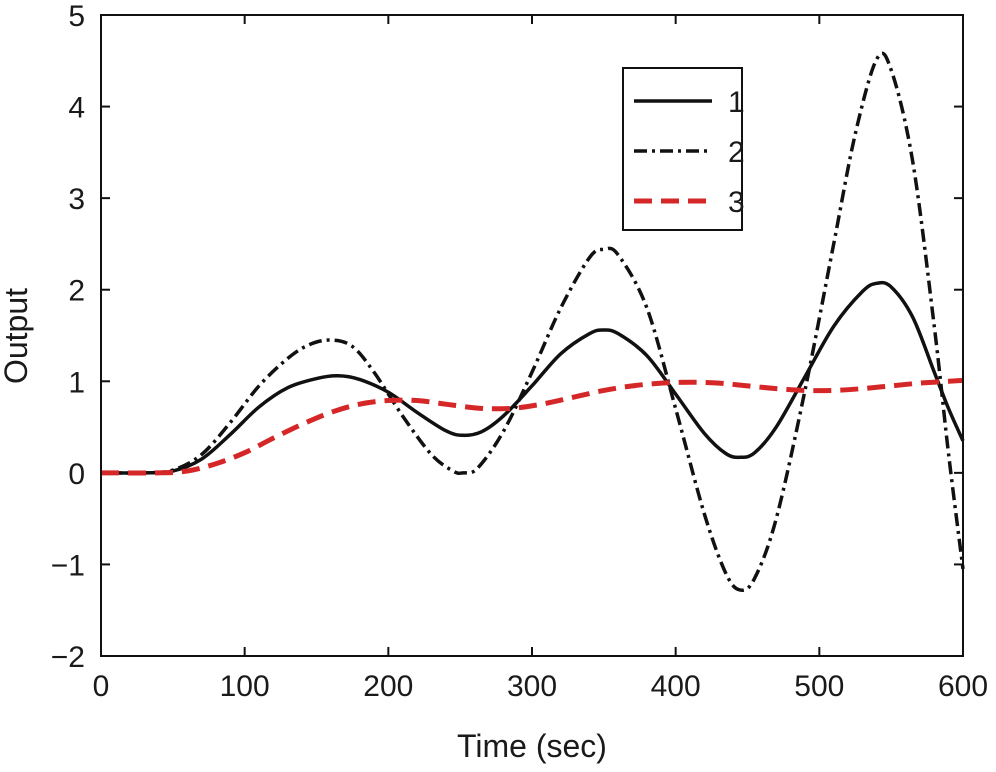 The width and height of the screenshot is (996, 772). I want to click on x-tick-label: 100, so click(245, 686).